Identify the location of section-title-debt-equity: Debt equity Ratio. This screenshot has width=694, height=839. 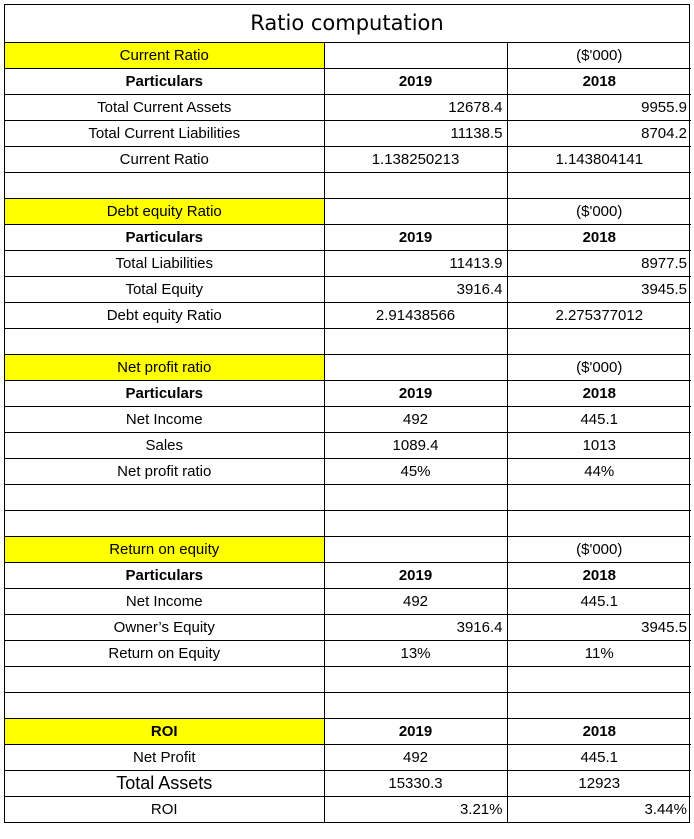
(165, 211).